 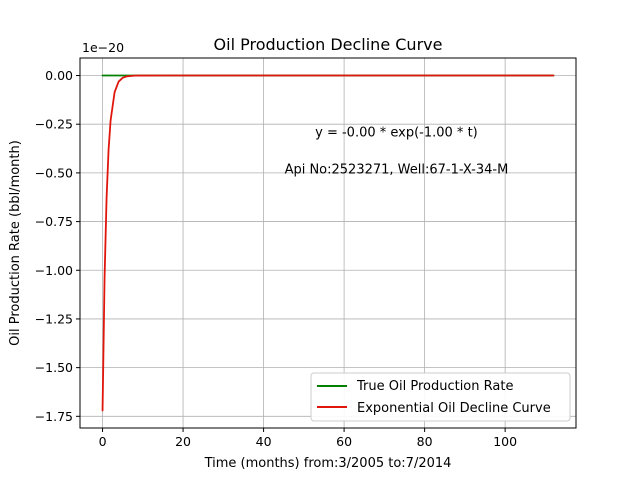 I want to click on y-tick-label: −1.50, so click(x=54, y=367).